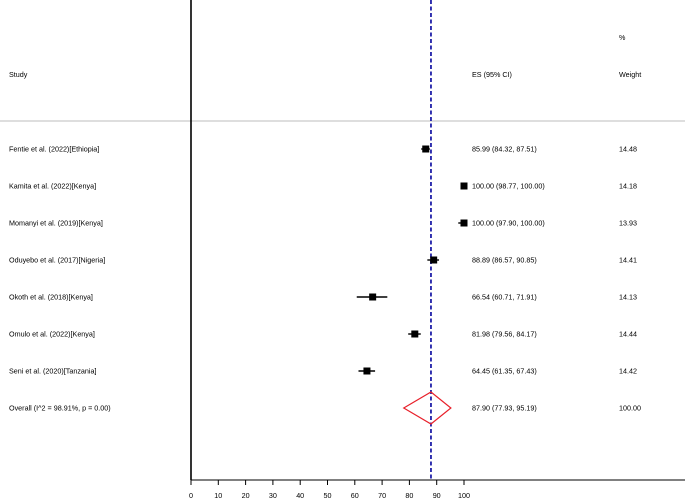 The image size is (685, 504). I want to click on study-label: Seni et al. (2020)[Tanzania], so click(53, 371).